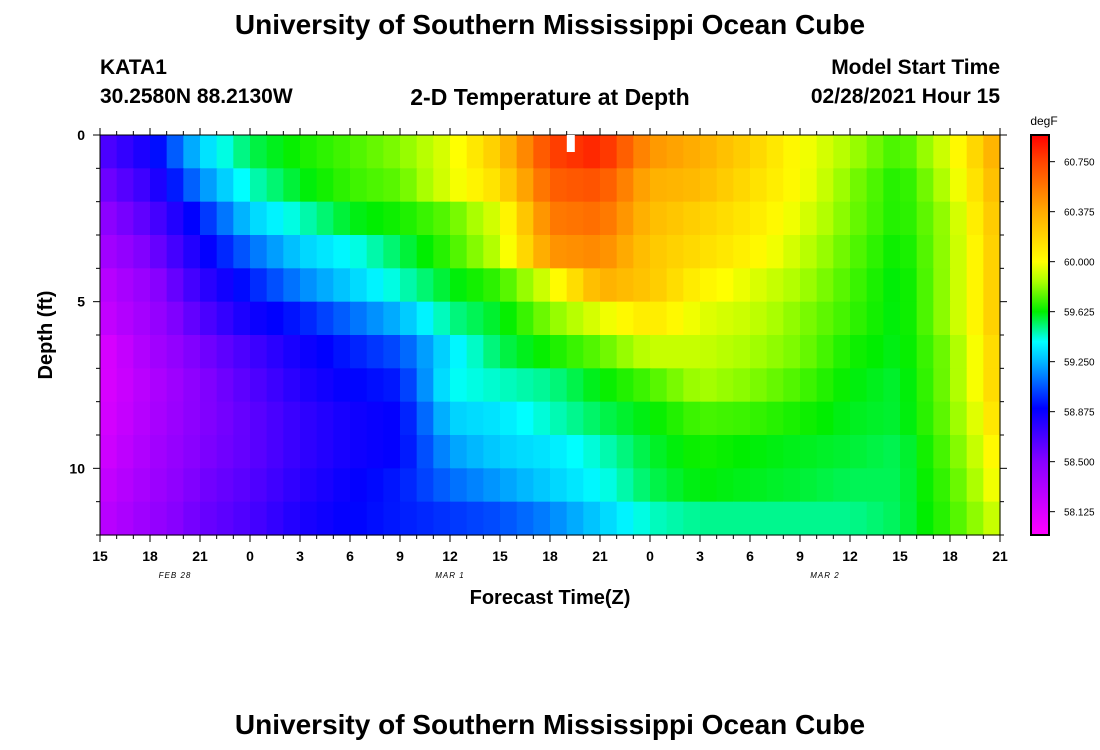 The image size is (1100, 750). I want to click on y-tick-label: 5, so click(81, 302).